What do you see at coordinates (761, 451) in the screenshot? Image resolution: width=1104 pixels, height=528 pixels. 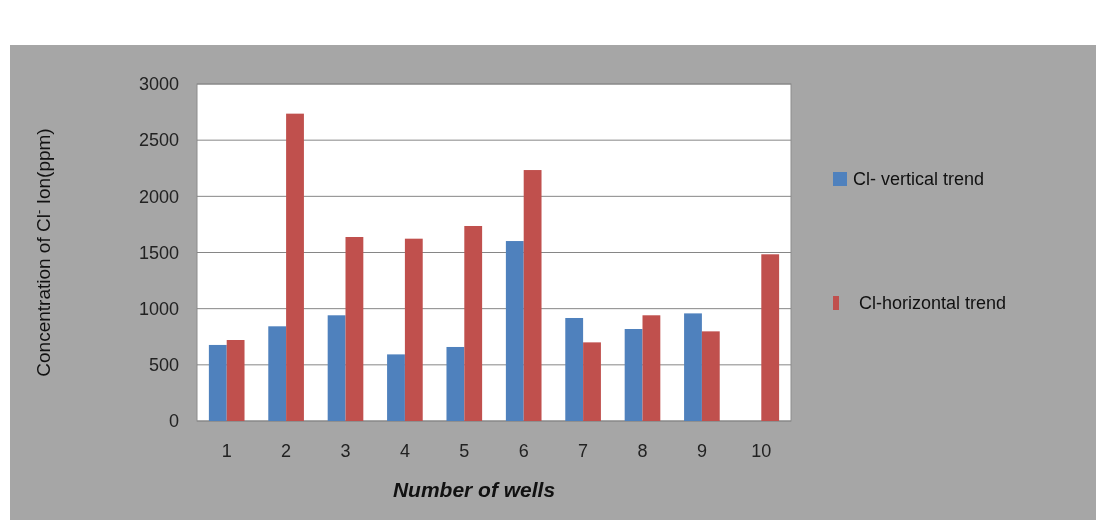 I see `x-tick-label: 10` at bounding box center [761, 451].